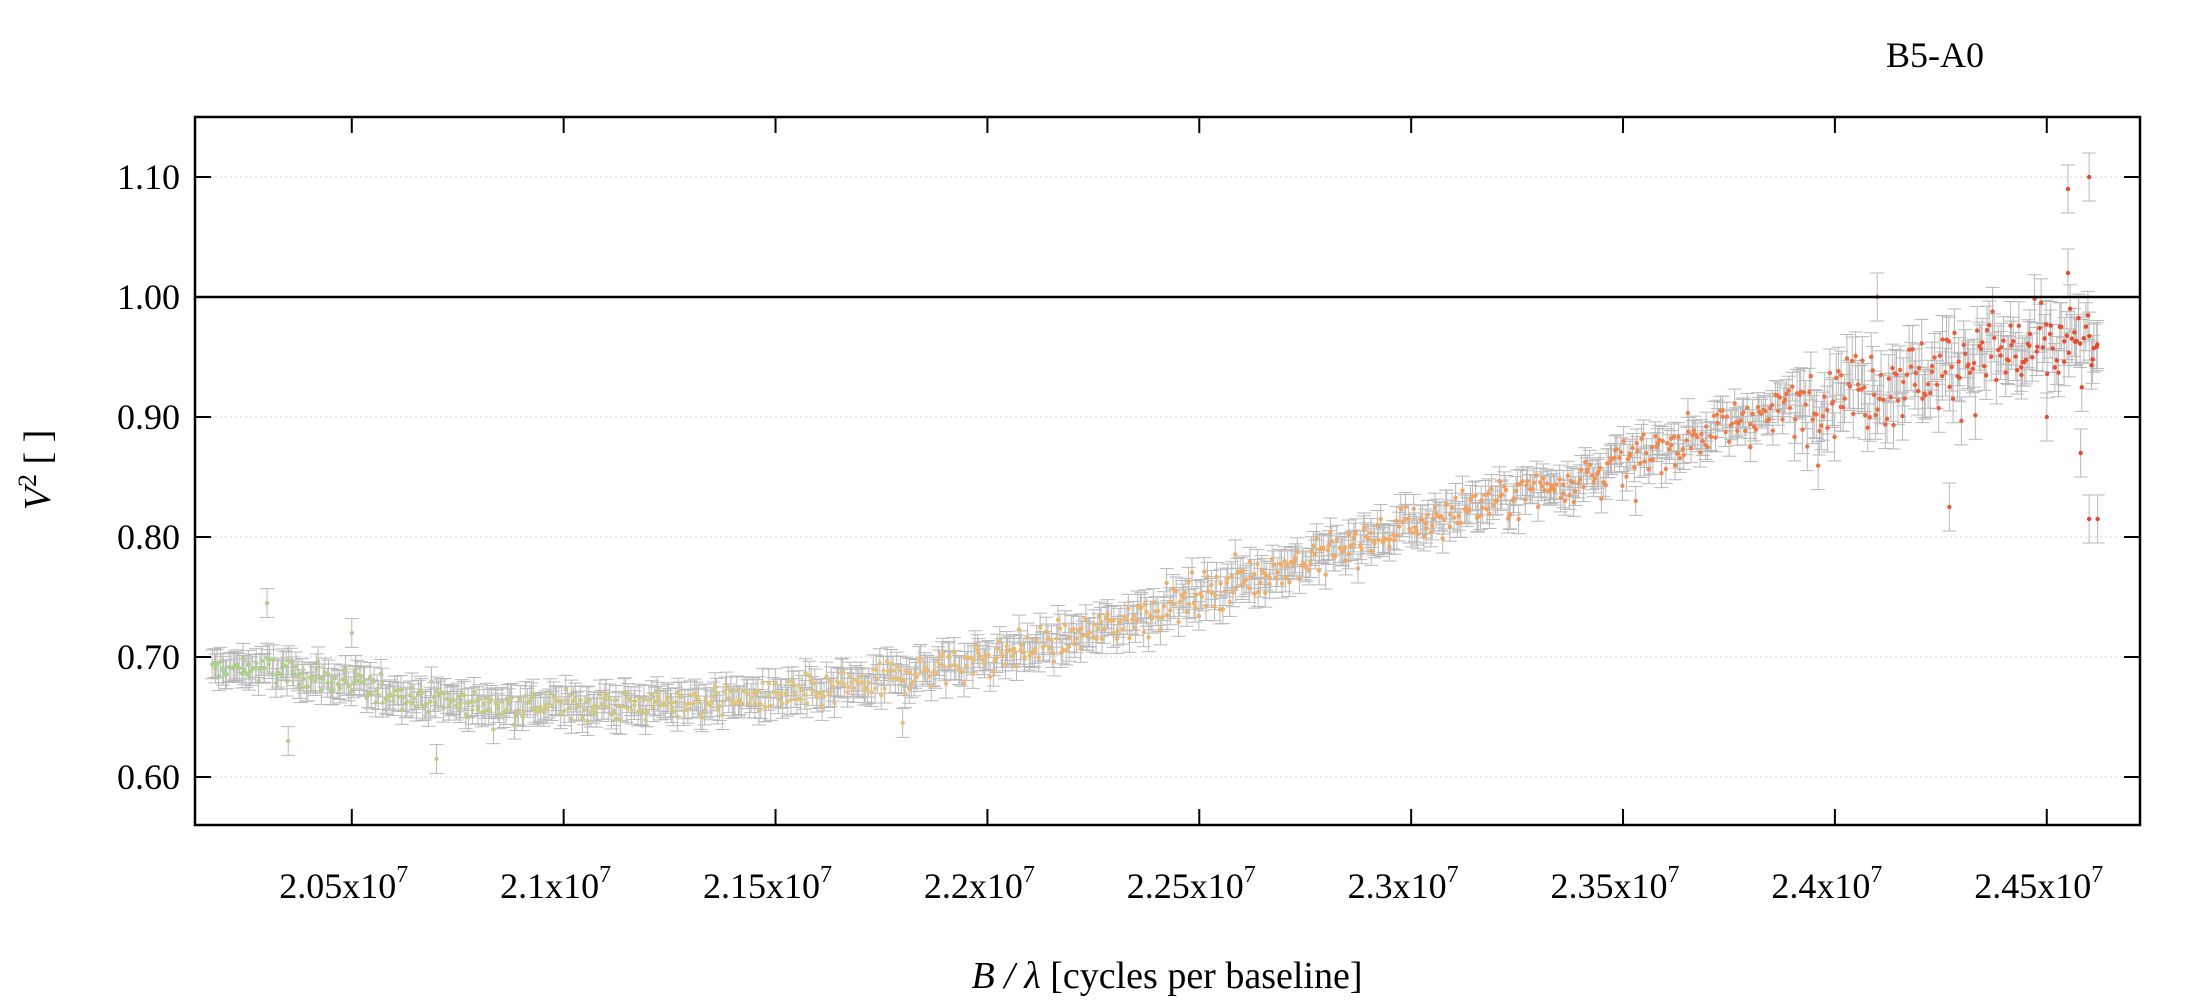 The image size is (2200, 1000). What do you see at coordinates (27, 480) in the screenshot?
I see `y-axis-exponent: 2` at bounding box center [27, 480].